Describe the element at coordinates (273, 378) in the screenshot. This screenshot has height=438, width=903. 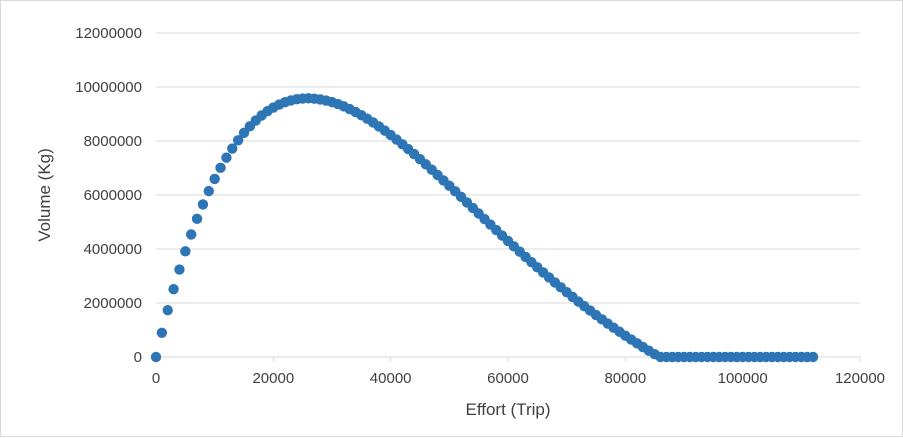
I see `x-tick-label: 20000` at that location.